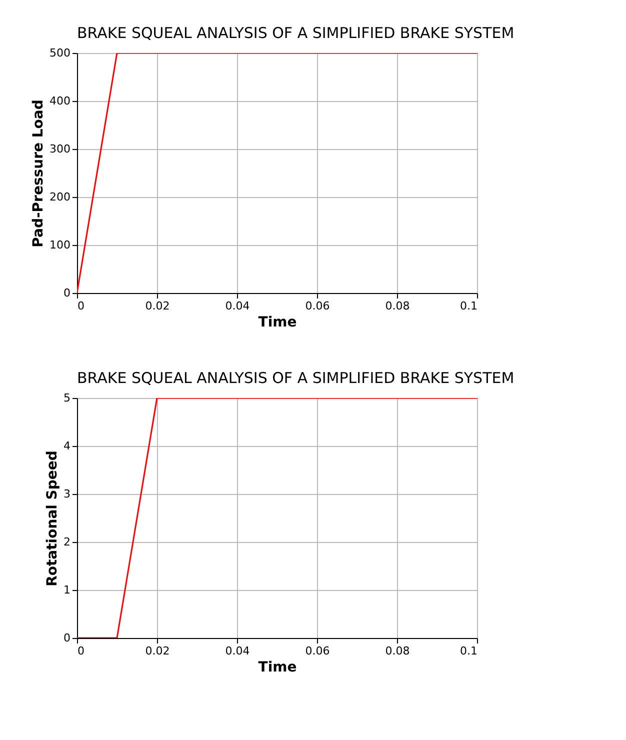 This screenshot has width=626, height=740. I want to click on y-tick-label: 300, so click(60, 149).